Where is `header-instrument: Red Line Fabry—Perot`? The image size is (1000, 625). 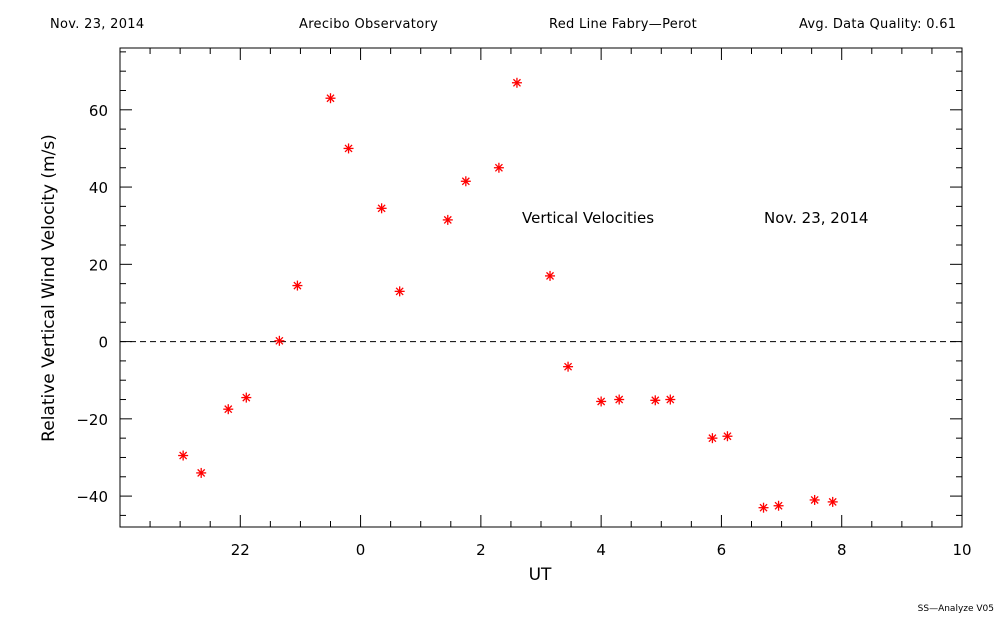 header-instrument: Red Line Fabry—Perot is located at coordinates (623, 24).